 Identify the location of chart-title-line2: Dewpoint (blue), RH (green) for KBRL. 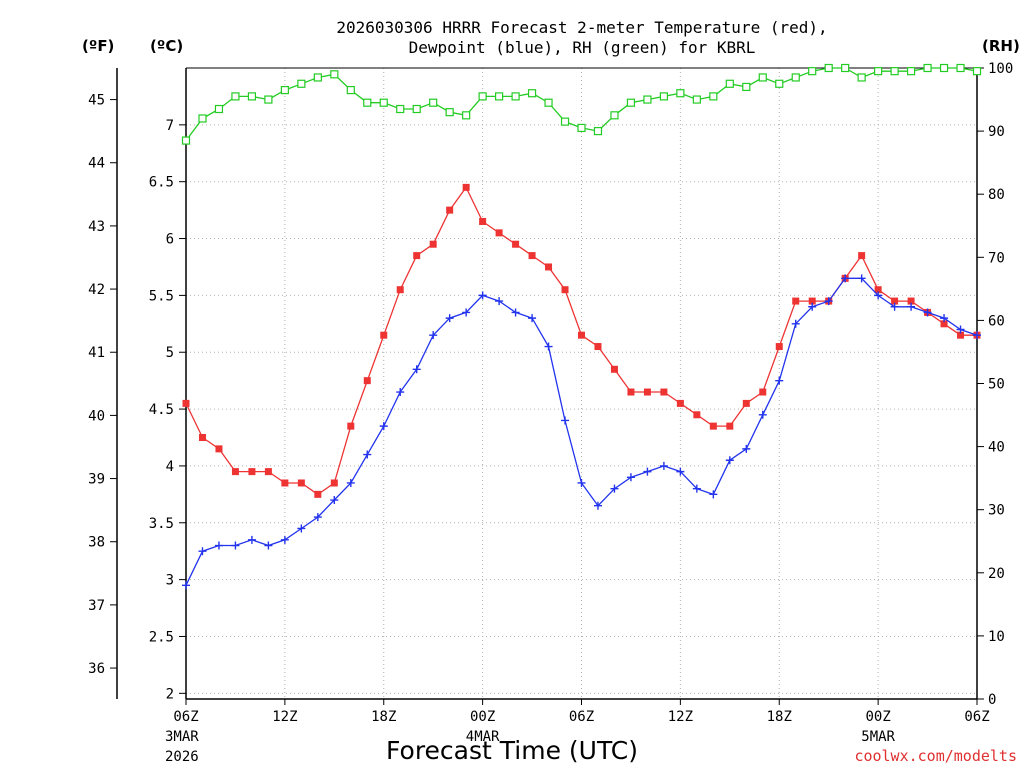
(582, 47).